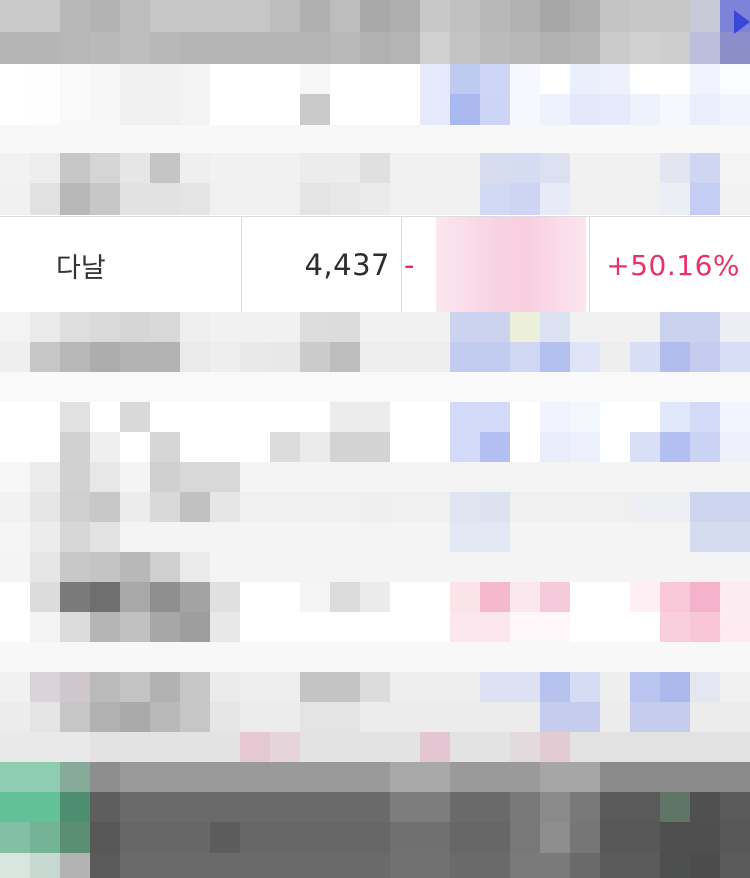  What do you see at coordinates (589, 265) in the screenshot?
I see `column-divider` at bounding box center [589, 265].